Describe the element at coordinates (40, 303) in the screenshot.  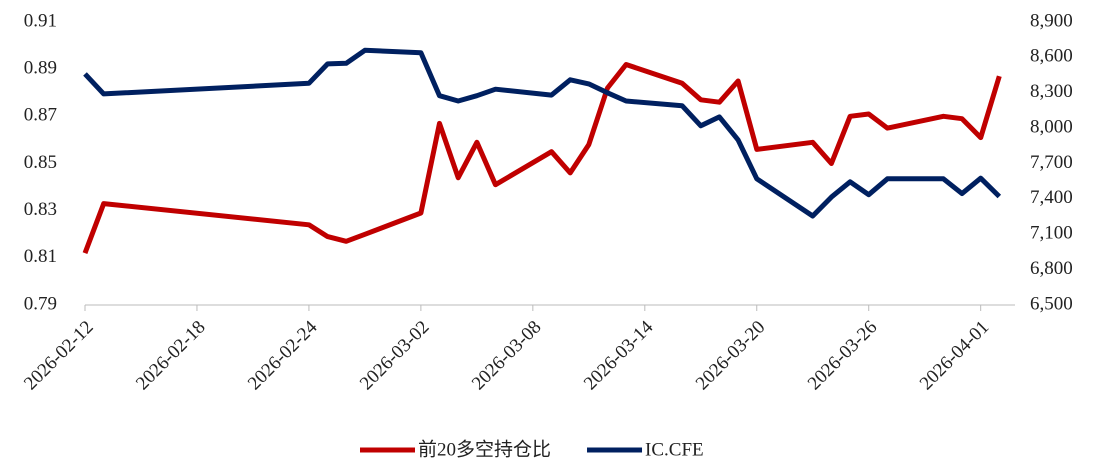
I see `y-tick-label: 0.79` at that location.